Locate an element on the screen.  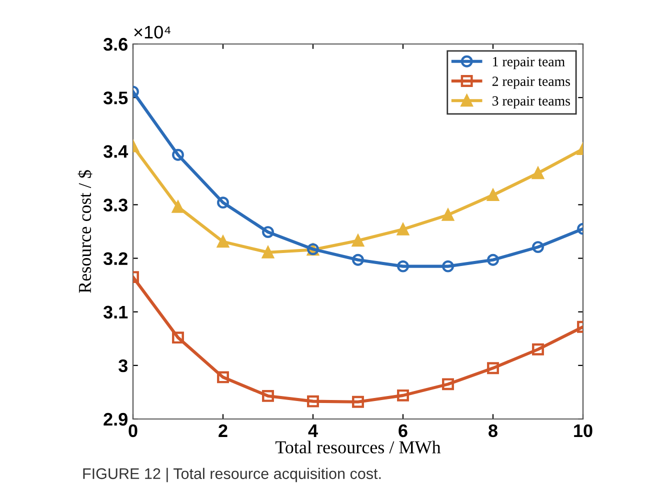
x-axis-title: Total resources / MWh is located at coordinates (358, 447).